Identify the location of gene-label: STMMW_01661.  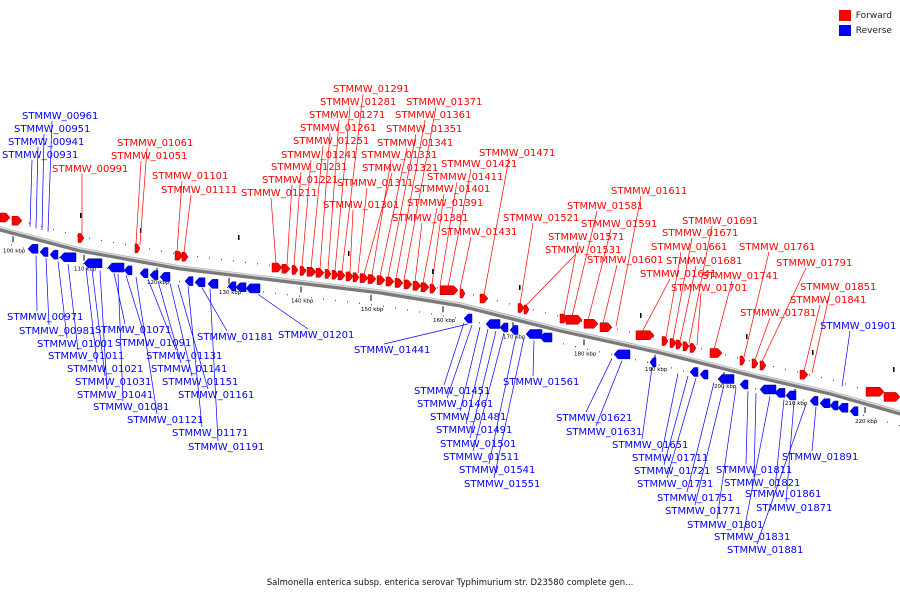
(689, 247).